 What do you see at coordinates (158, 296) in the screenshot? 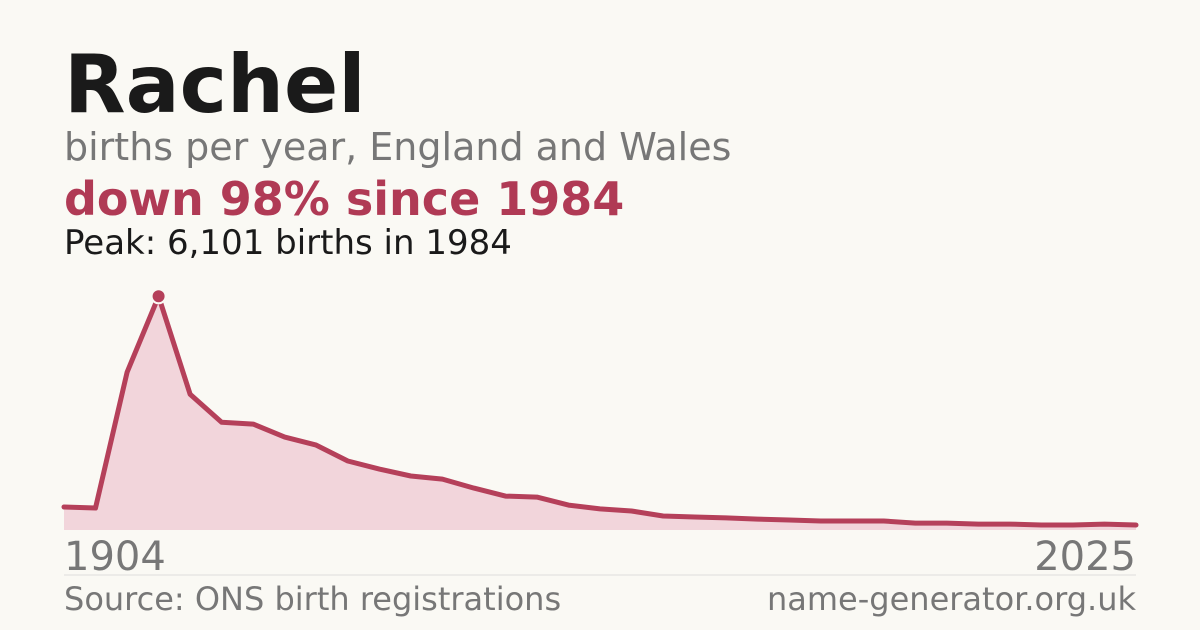
I see `peak-marker` at bounding box center [158, 296].